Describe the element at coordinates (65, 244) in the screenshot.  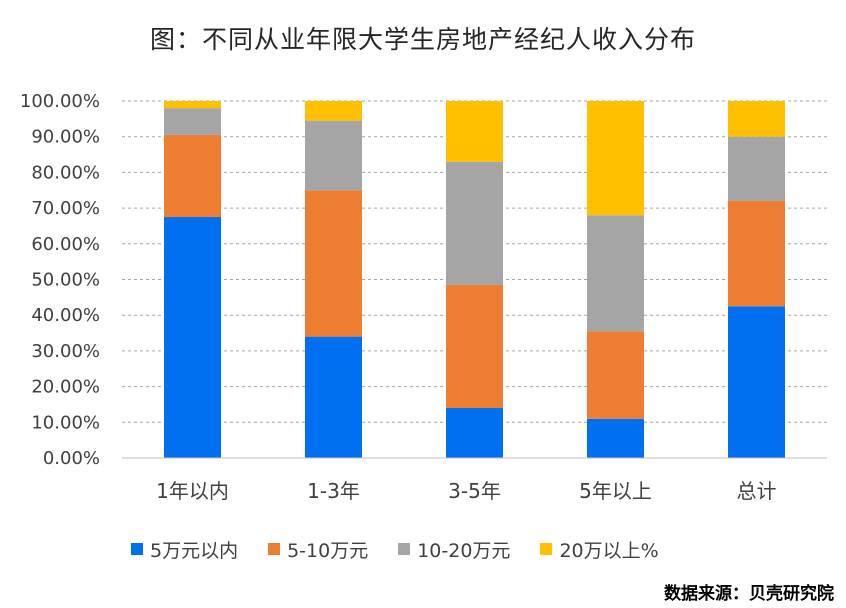
I see `y-tick-label: 60.00%` at that location.